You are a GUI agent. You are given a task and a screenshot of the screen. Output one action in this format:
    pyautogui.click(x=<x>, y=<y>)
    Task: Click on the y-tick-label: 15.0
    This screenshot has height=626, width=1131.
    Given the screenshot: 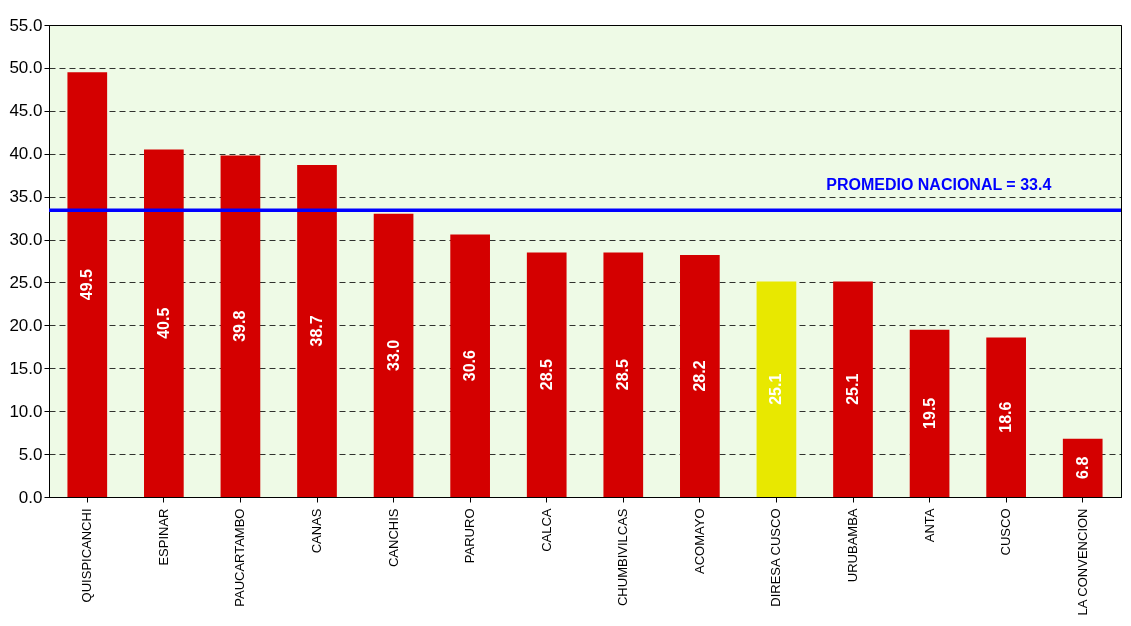 What is the action you would take?
    pyautogui.click(x=26, y=368)
    